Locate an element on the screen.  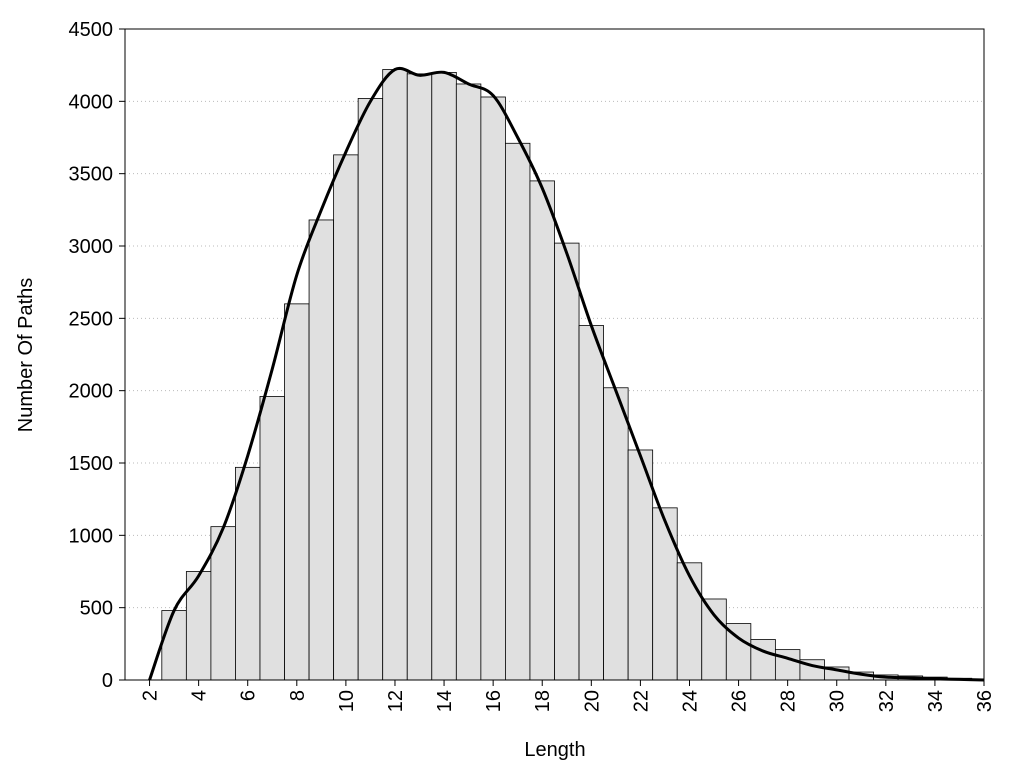
x-tick-label: 2 is located at coordinates (151, 695).